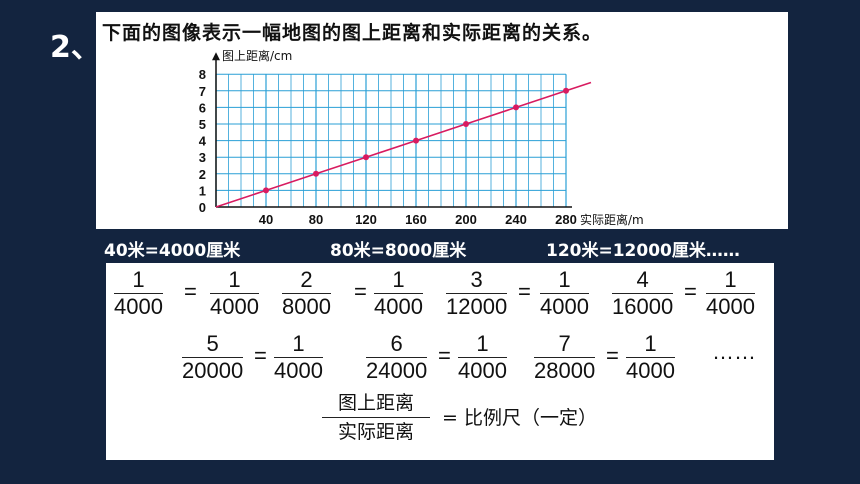 Image resolution: width=860 pixels, height=484 pixels. What do you see at coordinates (643, 293) in the screenshot?
I see `fraction: 4 16000` at bounding box center [643, 293].